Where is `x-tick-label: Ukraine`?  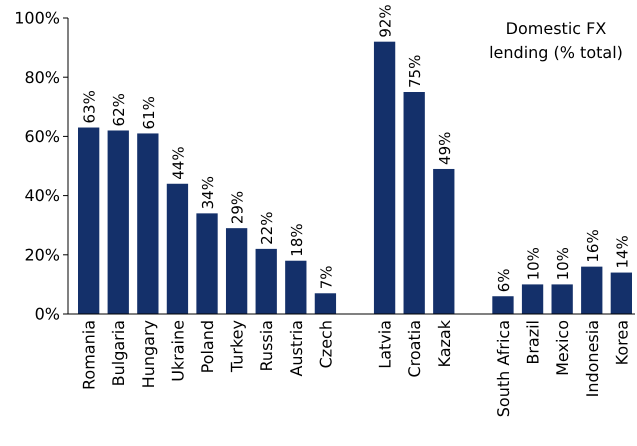 x-tick-label: Ukraine is located at coordinates (178, 351).